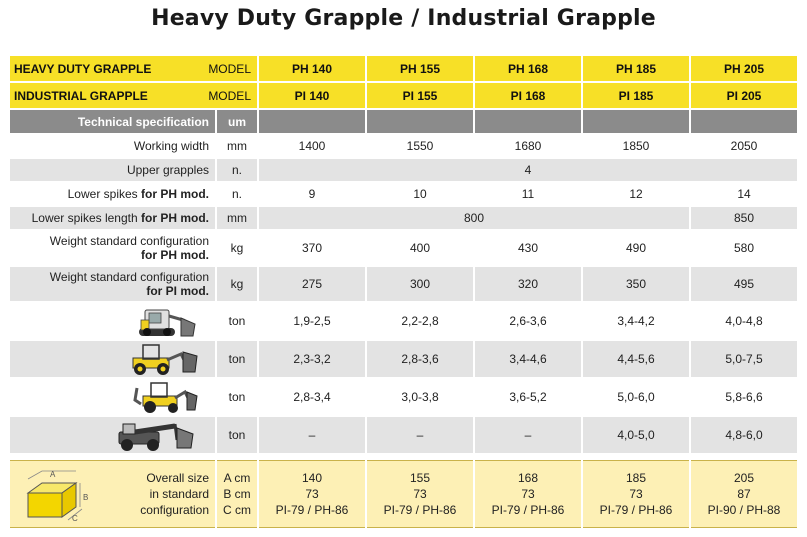 The width and height of the screenshot is (807, 537). What do you see at coordinates (312, 359) in the screenshot?
I see `cell-value: 2,3-3,2` at bounding box center [312, 359].